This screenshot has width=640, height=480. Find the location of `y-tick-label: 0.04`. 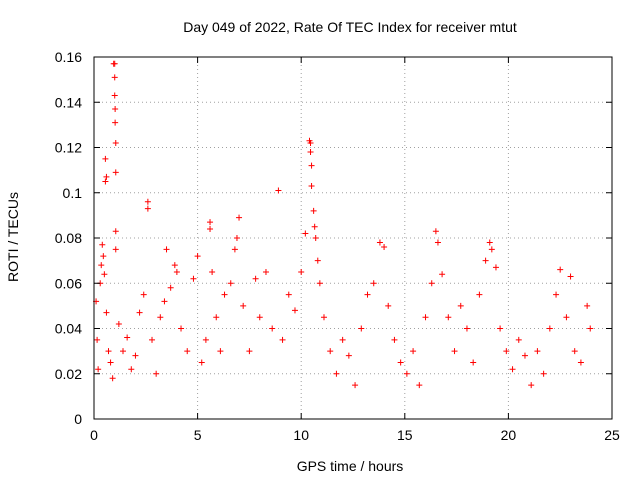

y-tick-label: 0.04 is located at coordinates (68, 329).